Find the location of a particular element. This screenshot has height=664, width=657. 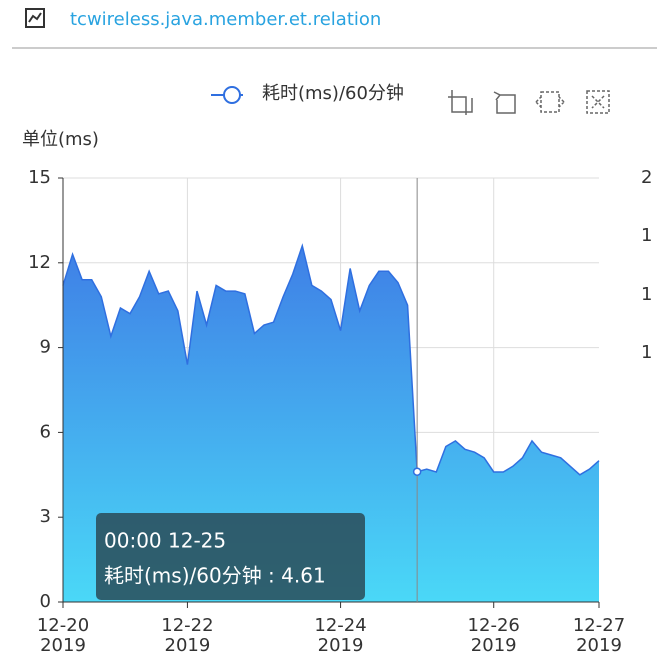

header-title: tcwireless.java.member.et.relation is located at coordinates (225, 19).